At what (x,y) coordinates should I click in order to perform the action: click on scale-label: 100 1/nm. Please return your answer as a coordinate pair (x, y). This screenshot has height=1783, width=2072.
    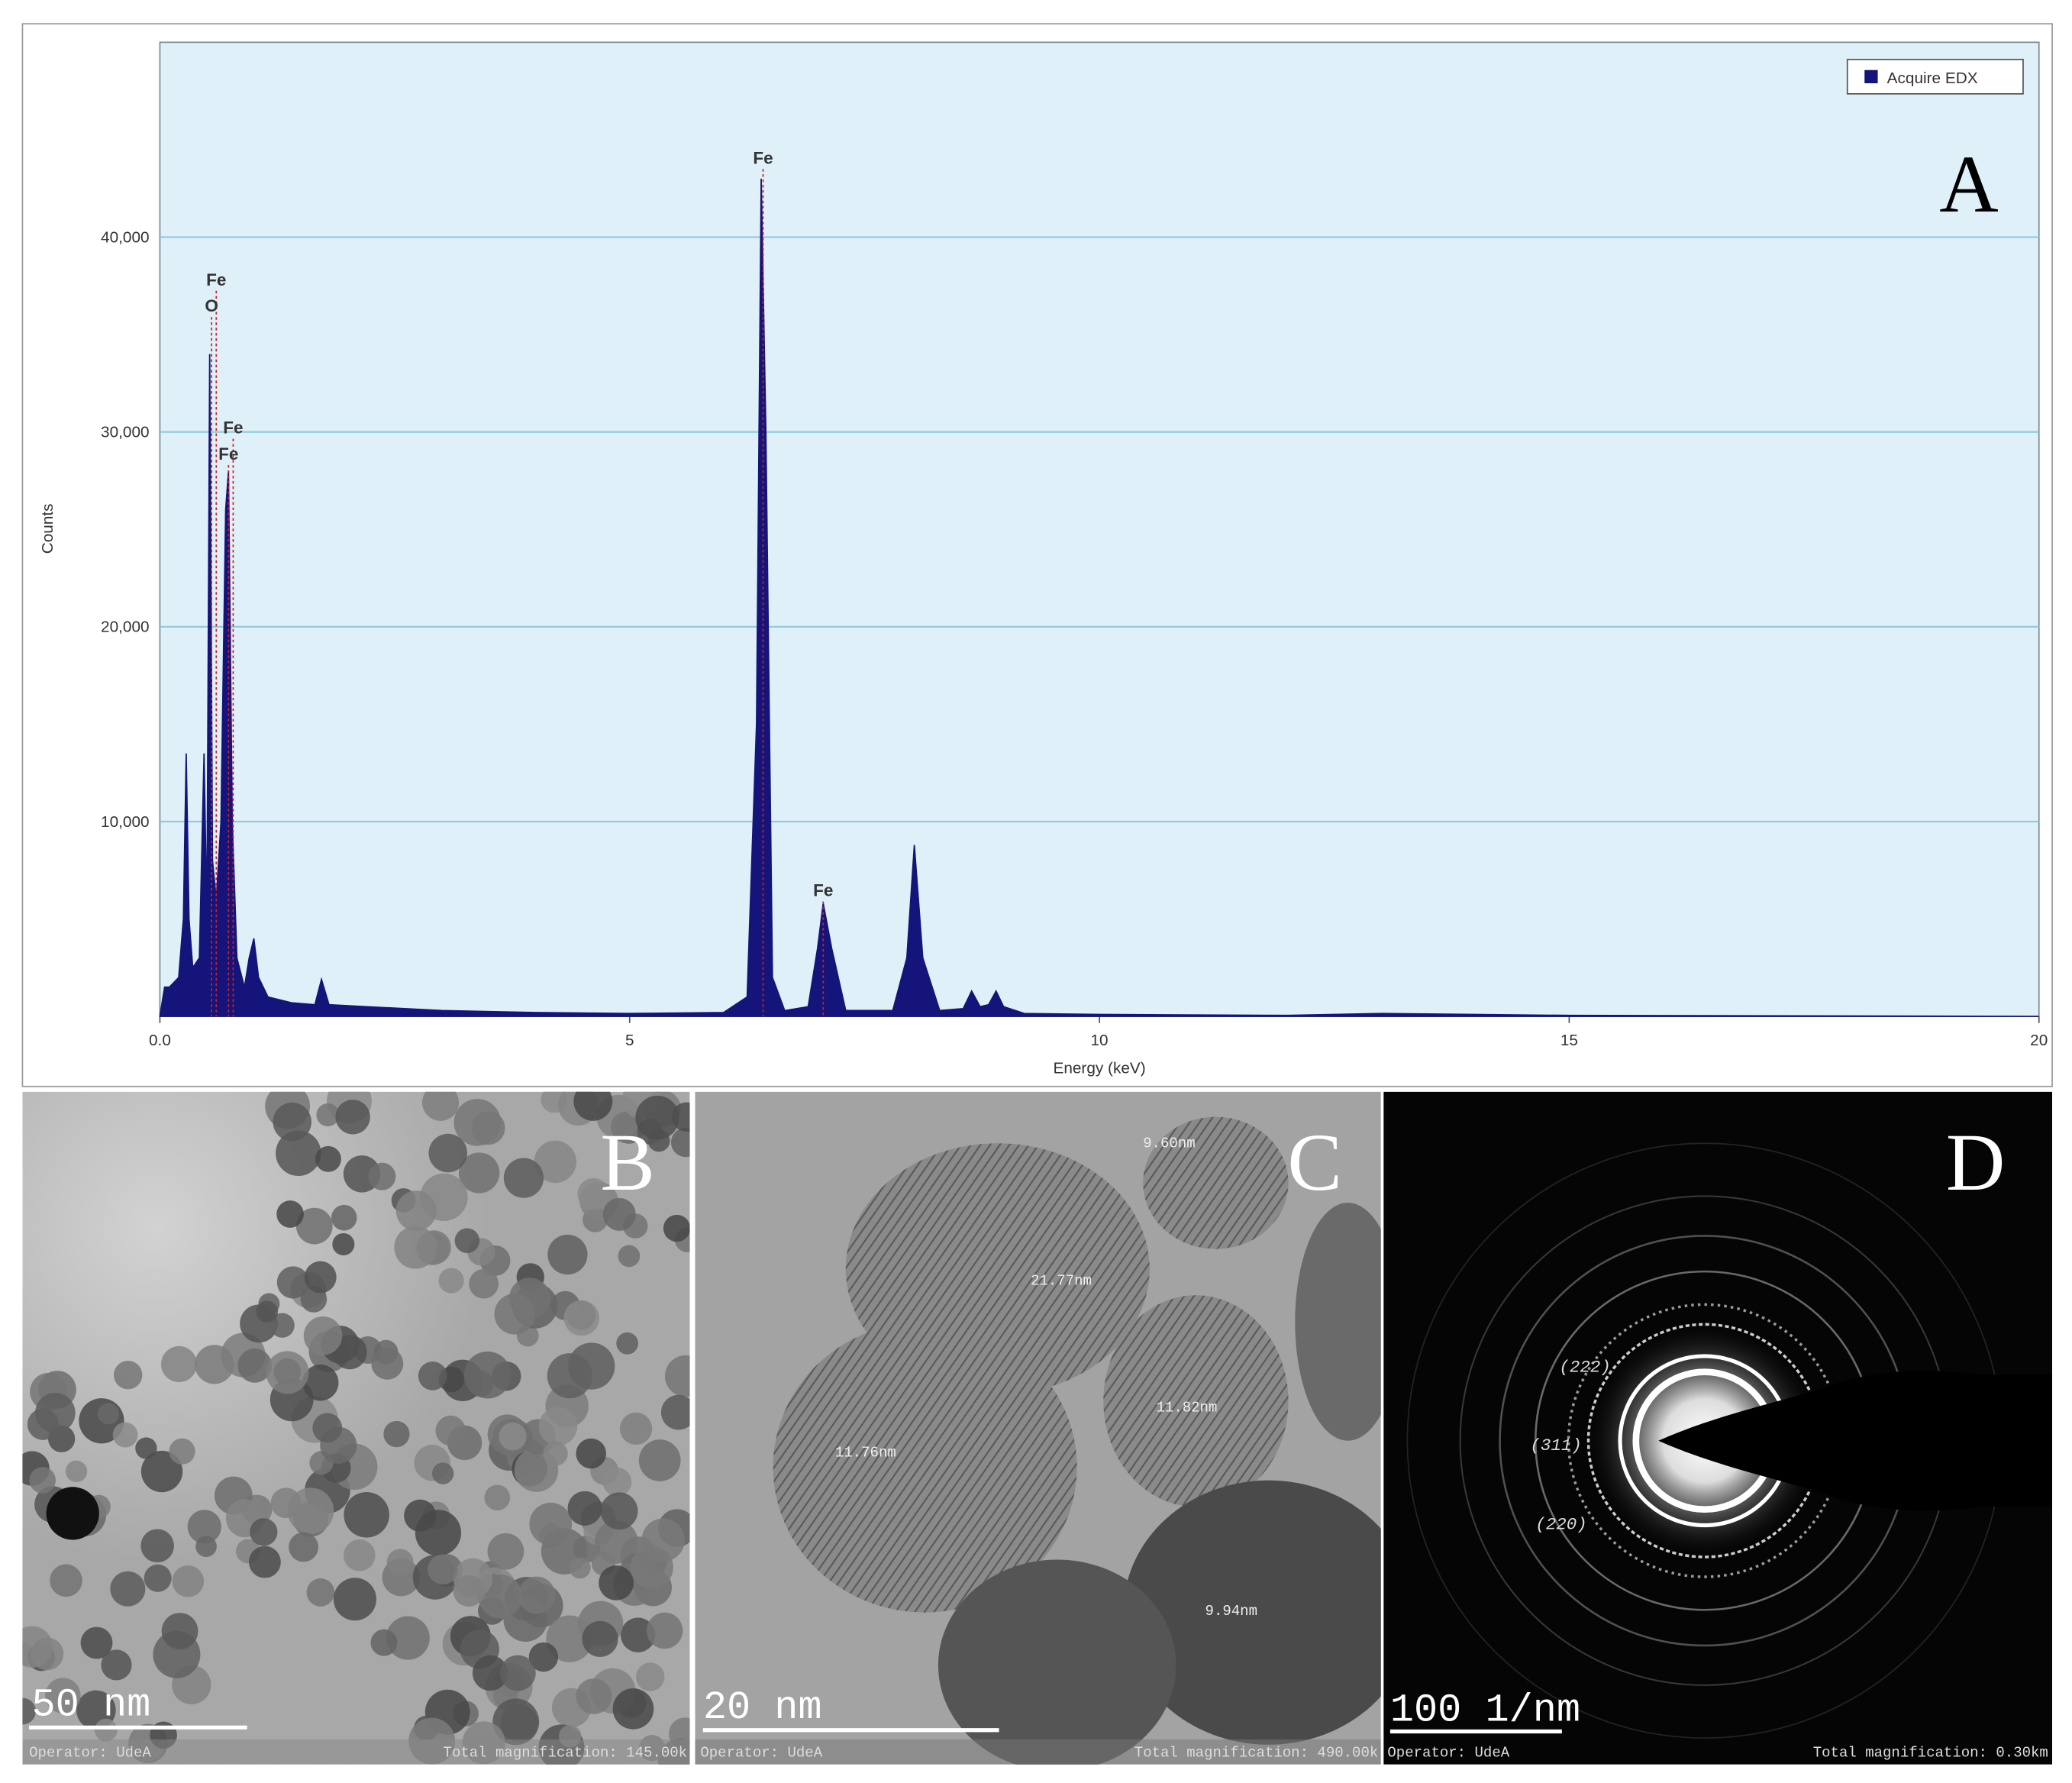
    Looking at the image, I should click on (1485, 1711).